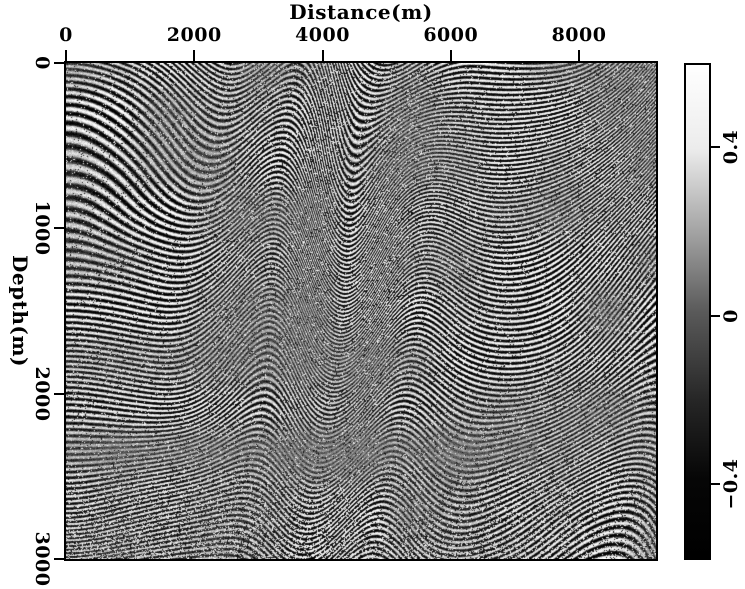  What do you see at coordinates (451, 35) in the screenshot?
I see `x-tick-label: 6000` at bounding box center [451, 35].